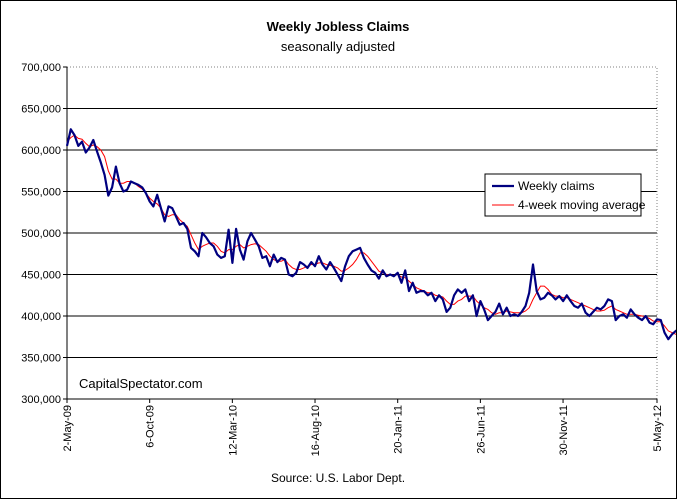  I want to click on chart-title: Weekly Jobless Claims, so click(338, 26).